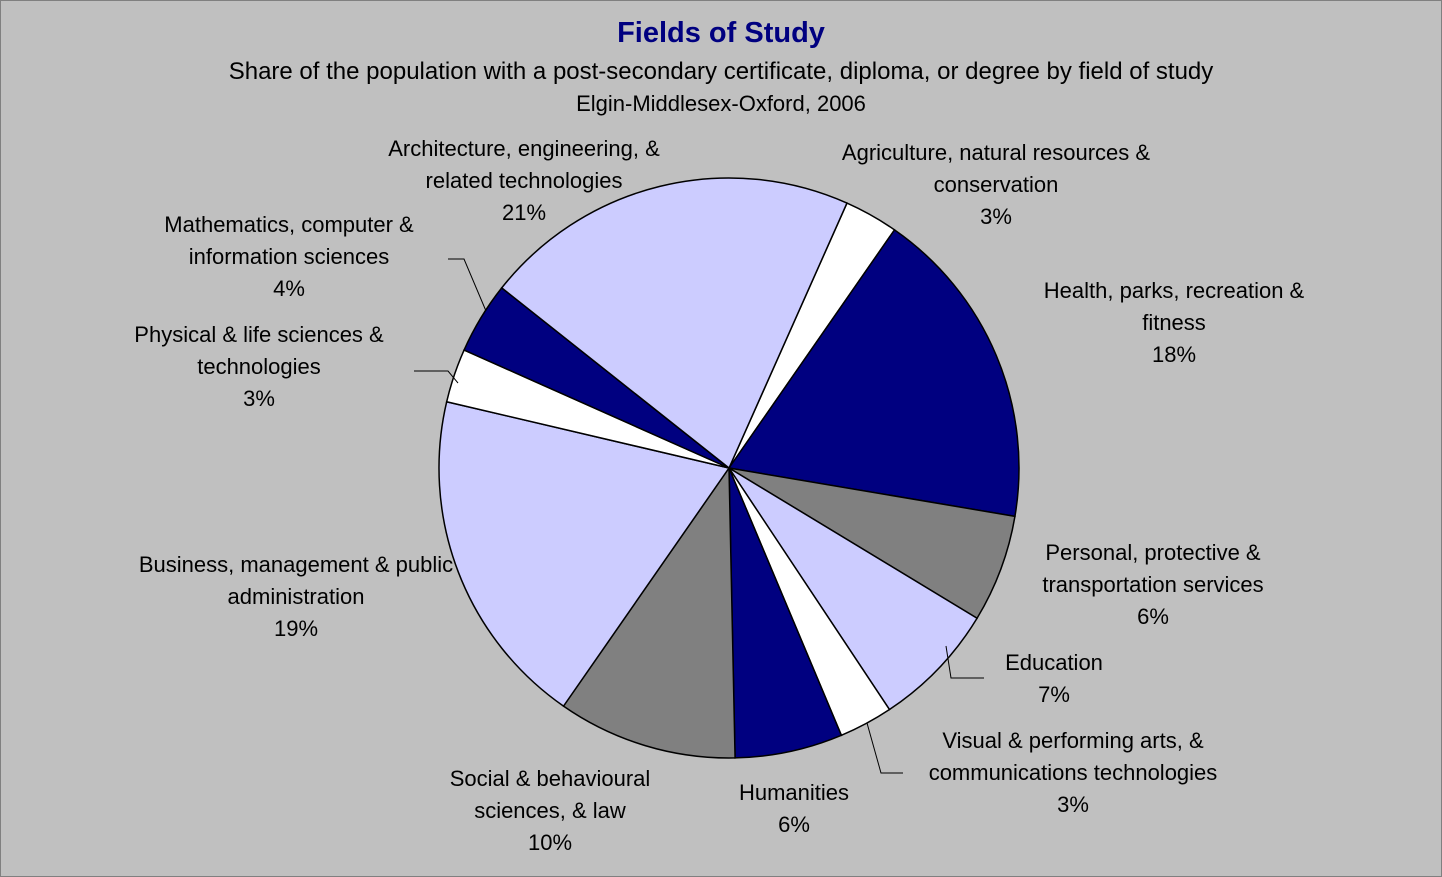 The image size is (1442, 877). What do you see at coordinates (794, 792) in the screenshot?
I see `category-label: Humanities` at bounding box center [794, 792].